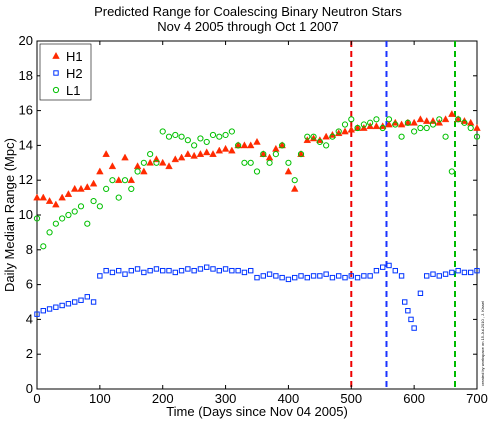  Describe the element at coordinates (26, 179) in the screenshot. I see `y-tick-label: 12` at that location.